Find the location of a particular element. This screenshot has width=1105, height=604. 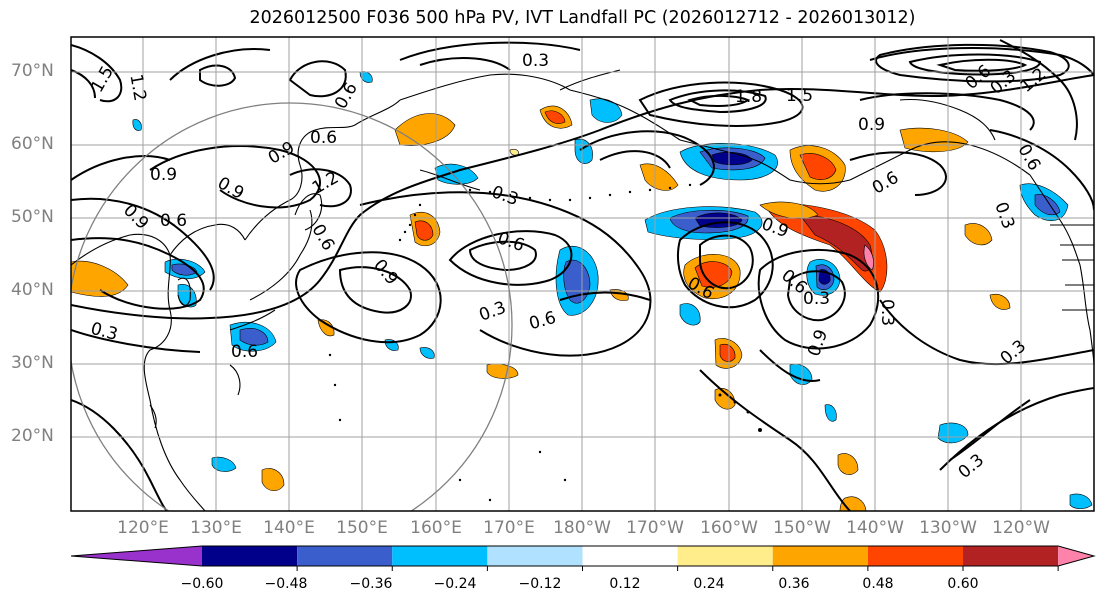

lon-label: 130°E is located at coordinates (216, 528).